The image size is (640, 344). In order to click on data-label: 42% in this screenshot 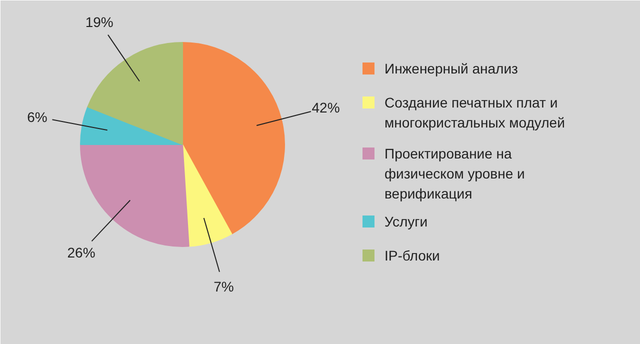, I will do `click(326, 108)`.